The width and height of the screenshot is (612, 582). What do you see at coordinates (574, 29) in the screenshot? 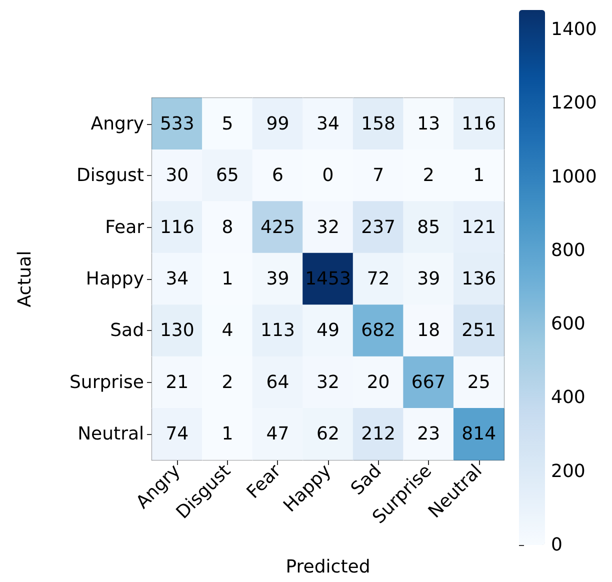
I see `color-bar-label: 1400` at bounding box center [574, 29].